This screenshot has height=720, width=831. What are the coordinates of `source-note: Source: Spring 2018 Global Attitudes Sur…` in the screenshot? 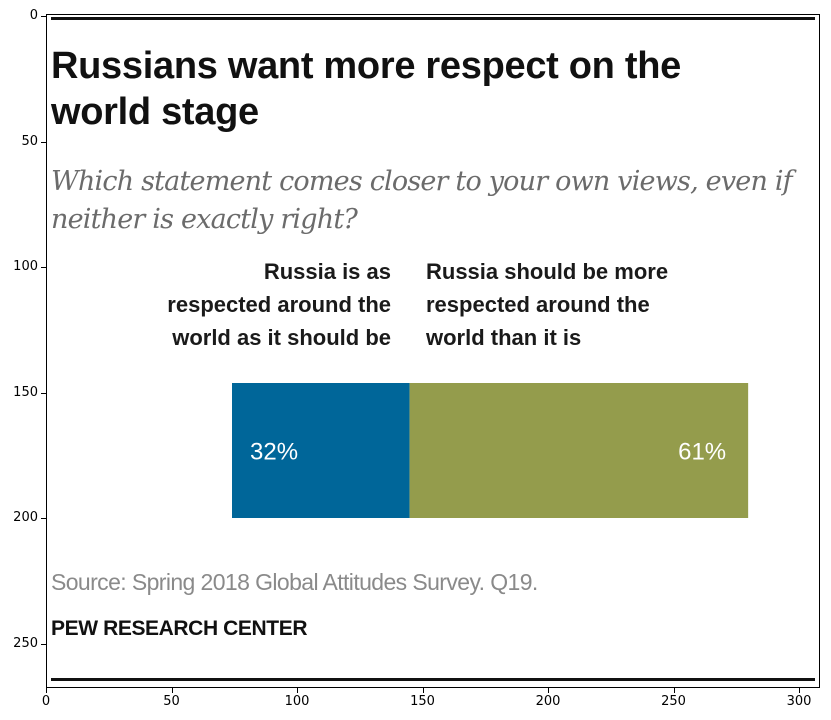 It's located at (294, 582).